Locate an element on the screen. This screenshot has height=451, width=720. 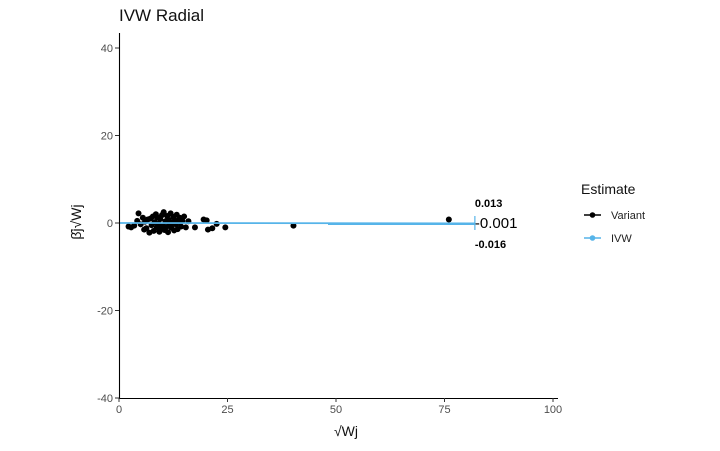
y-axis-title: β̂j√Wj is located at coordinates (76, 221).